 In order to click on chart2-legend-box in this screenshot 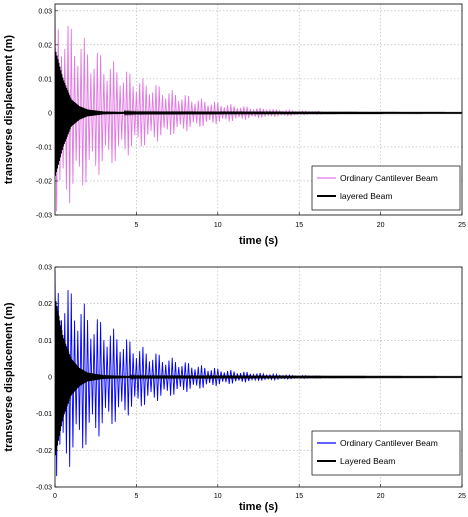, I will do `click(386, 453)`.